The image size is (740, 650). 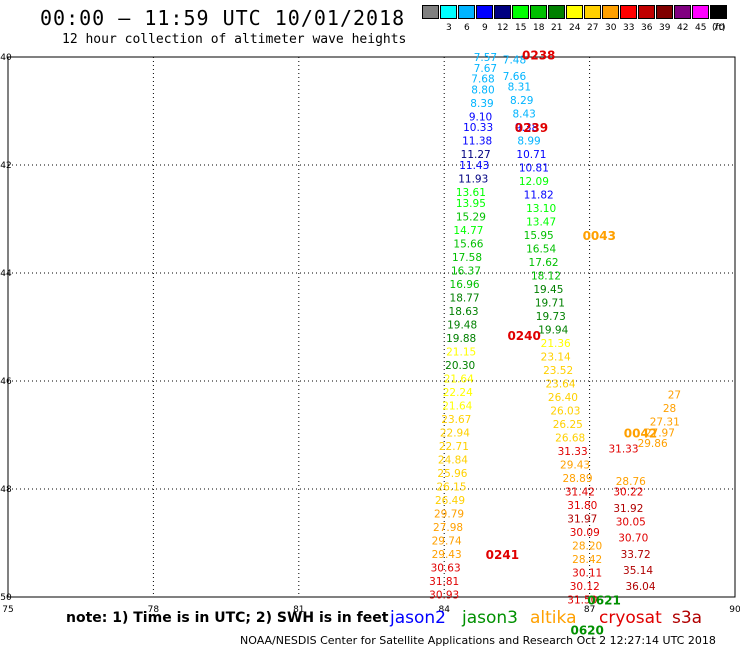 I want to click on wave-height-label: 26.03, so click(x=565, y=412).